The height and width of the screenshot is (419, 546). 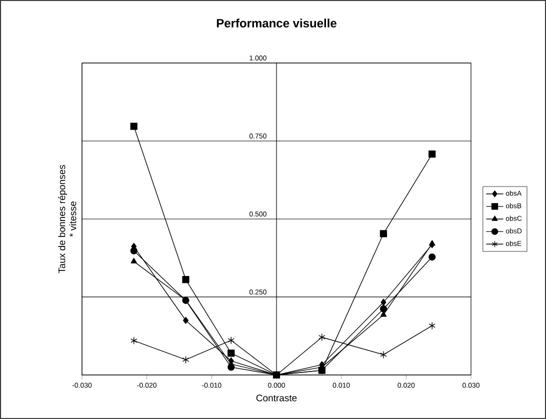 I want to click on chart-title: Performance visuelle, so click(x=276, y=23).